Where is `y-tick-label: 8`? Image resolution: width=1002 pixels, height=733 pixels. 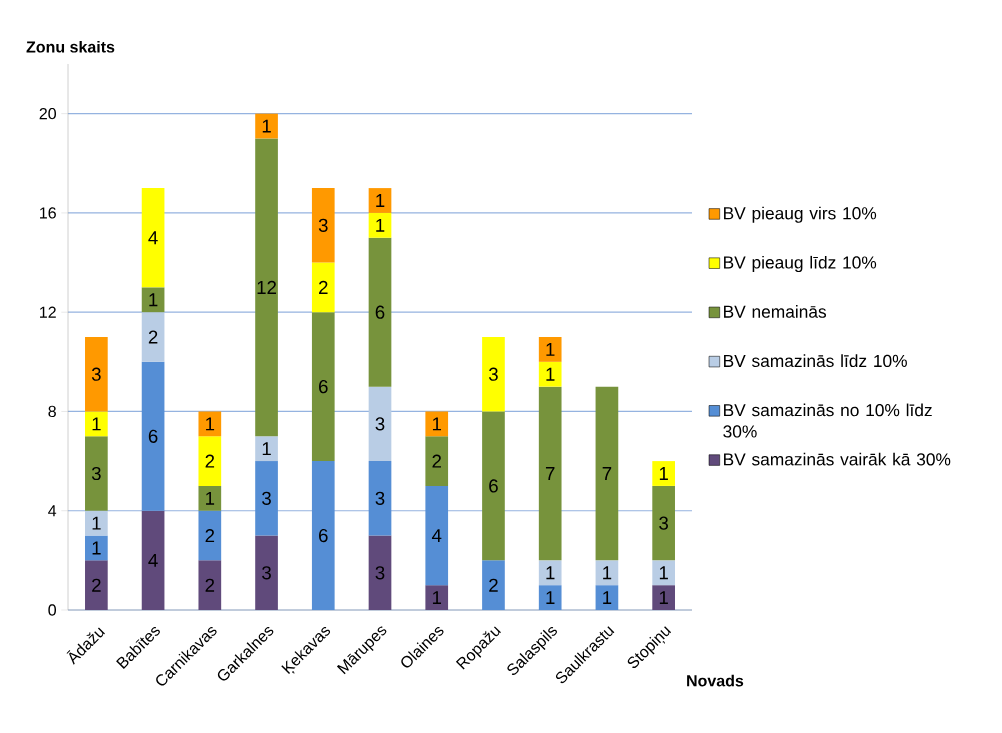 y-tick-label: 8 is located at coordinates (52, 411).